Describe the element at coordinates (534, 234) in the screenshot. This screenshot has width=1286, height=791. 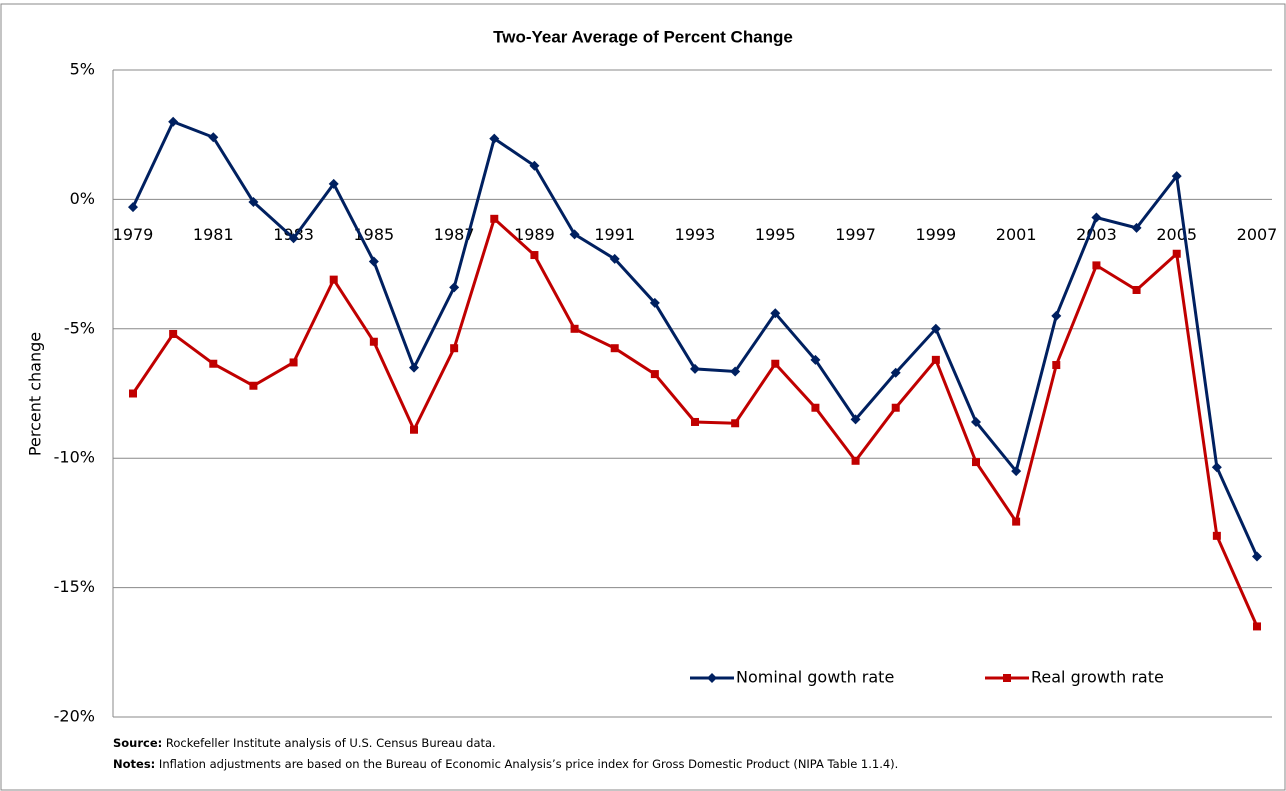
I see `x-tick-label: 1989` at that location.